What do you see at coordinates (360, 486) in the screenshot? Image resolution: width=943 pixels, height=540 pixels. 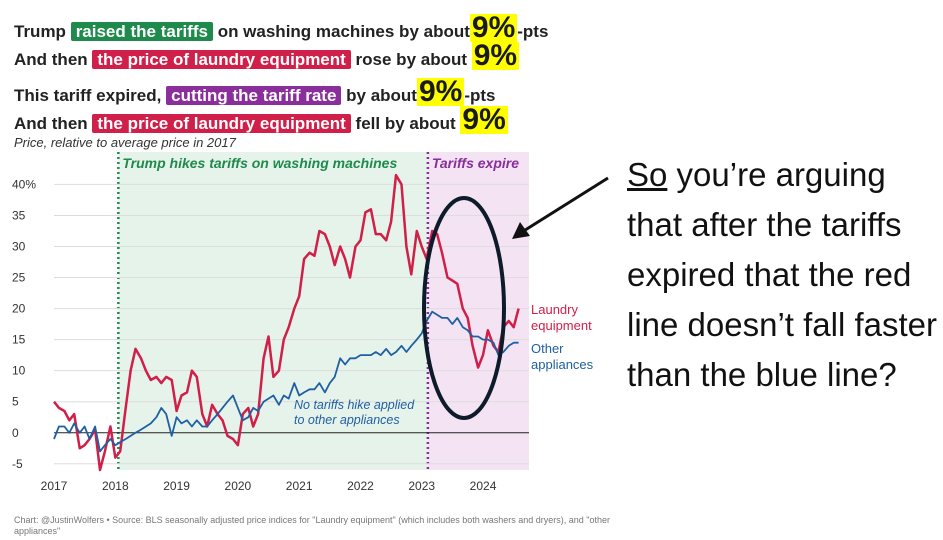 I see `x-tick-label: 2022` at bounding box center [360, 486].